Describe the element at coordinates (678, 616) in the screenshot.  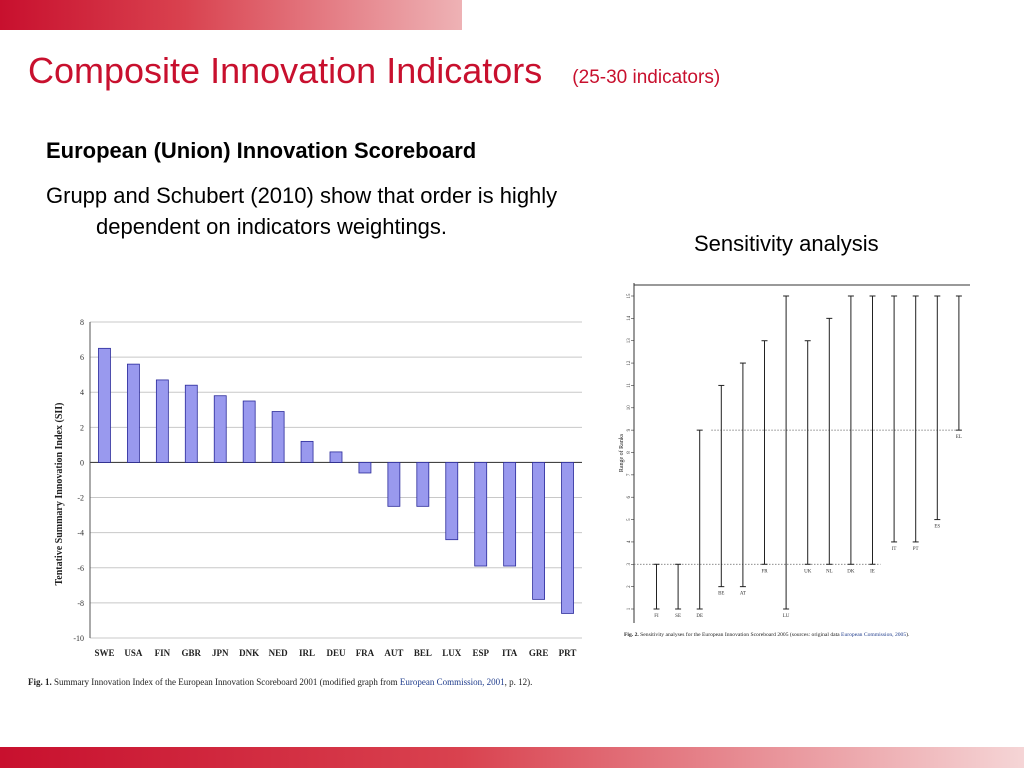
I see `range-item-label: SE` at that location.